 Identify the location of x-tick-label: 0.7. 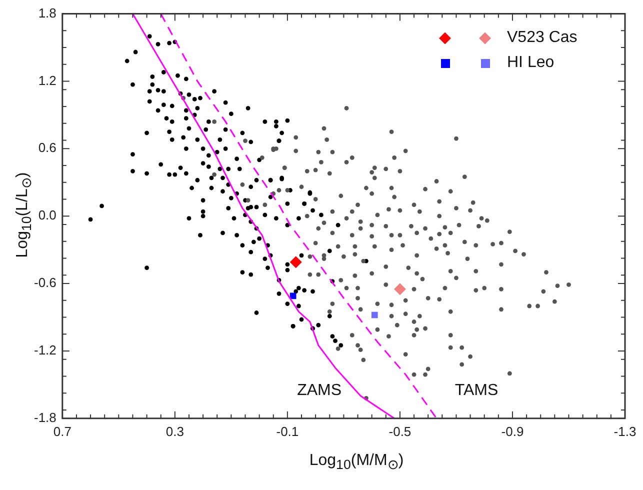
(62, 431).